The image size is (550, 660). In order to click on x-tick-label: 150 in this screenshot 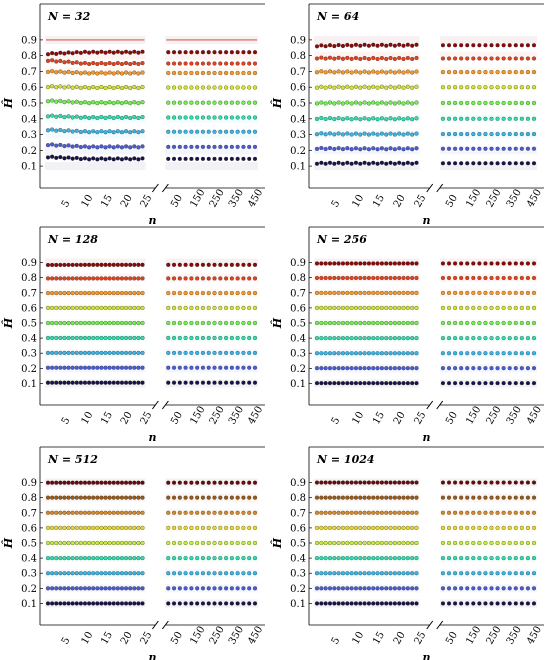, I will do `click(197, 415)`.